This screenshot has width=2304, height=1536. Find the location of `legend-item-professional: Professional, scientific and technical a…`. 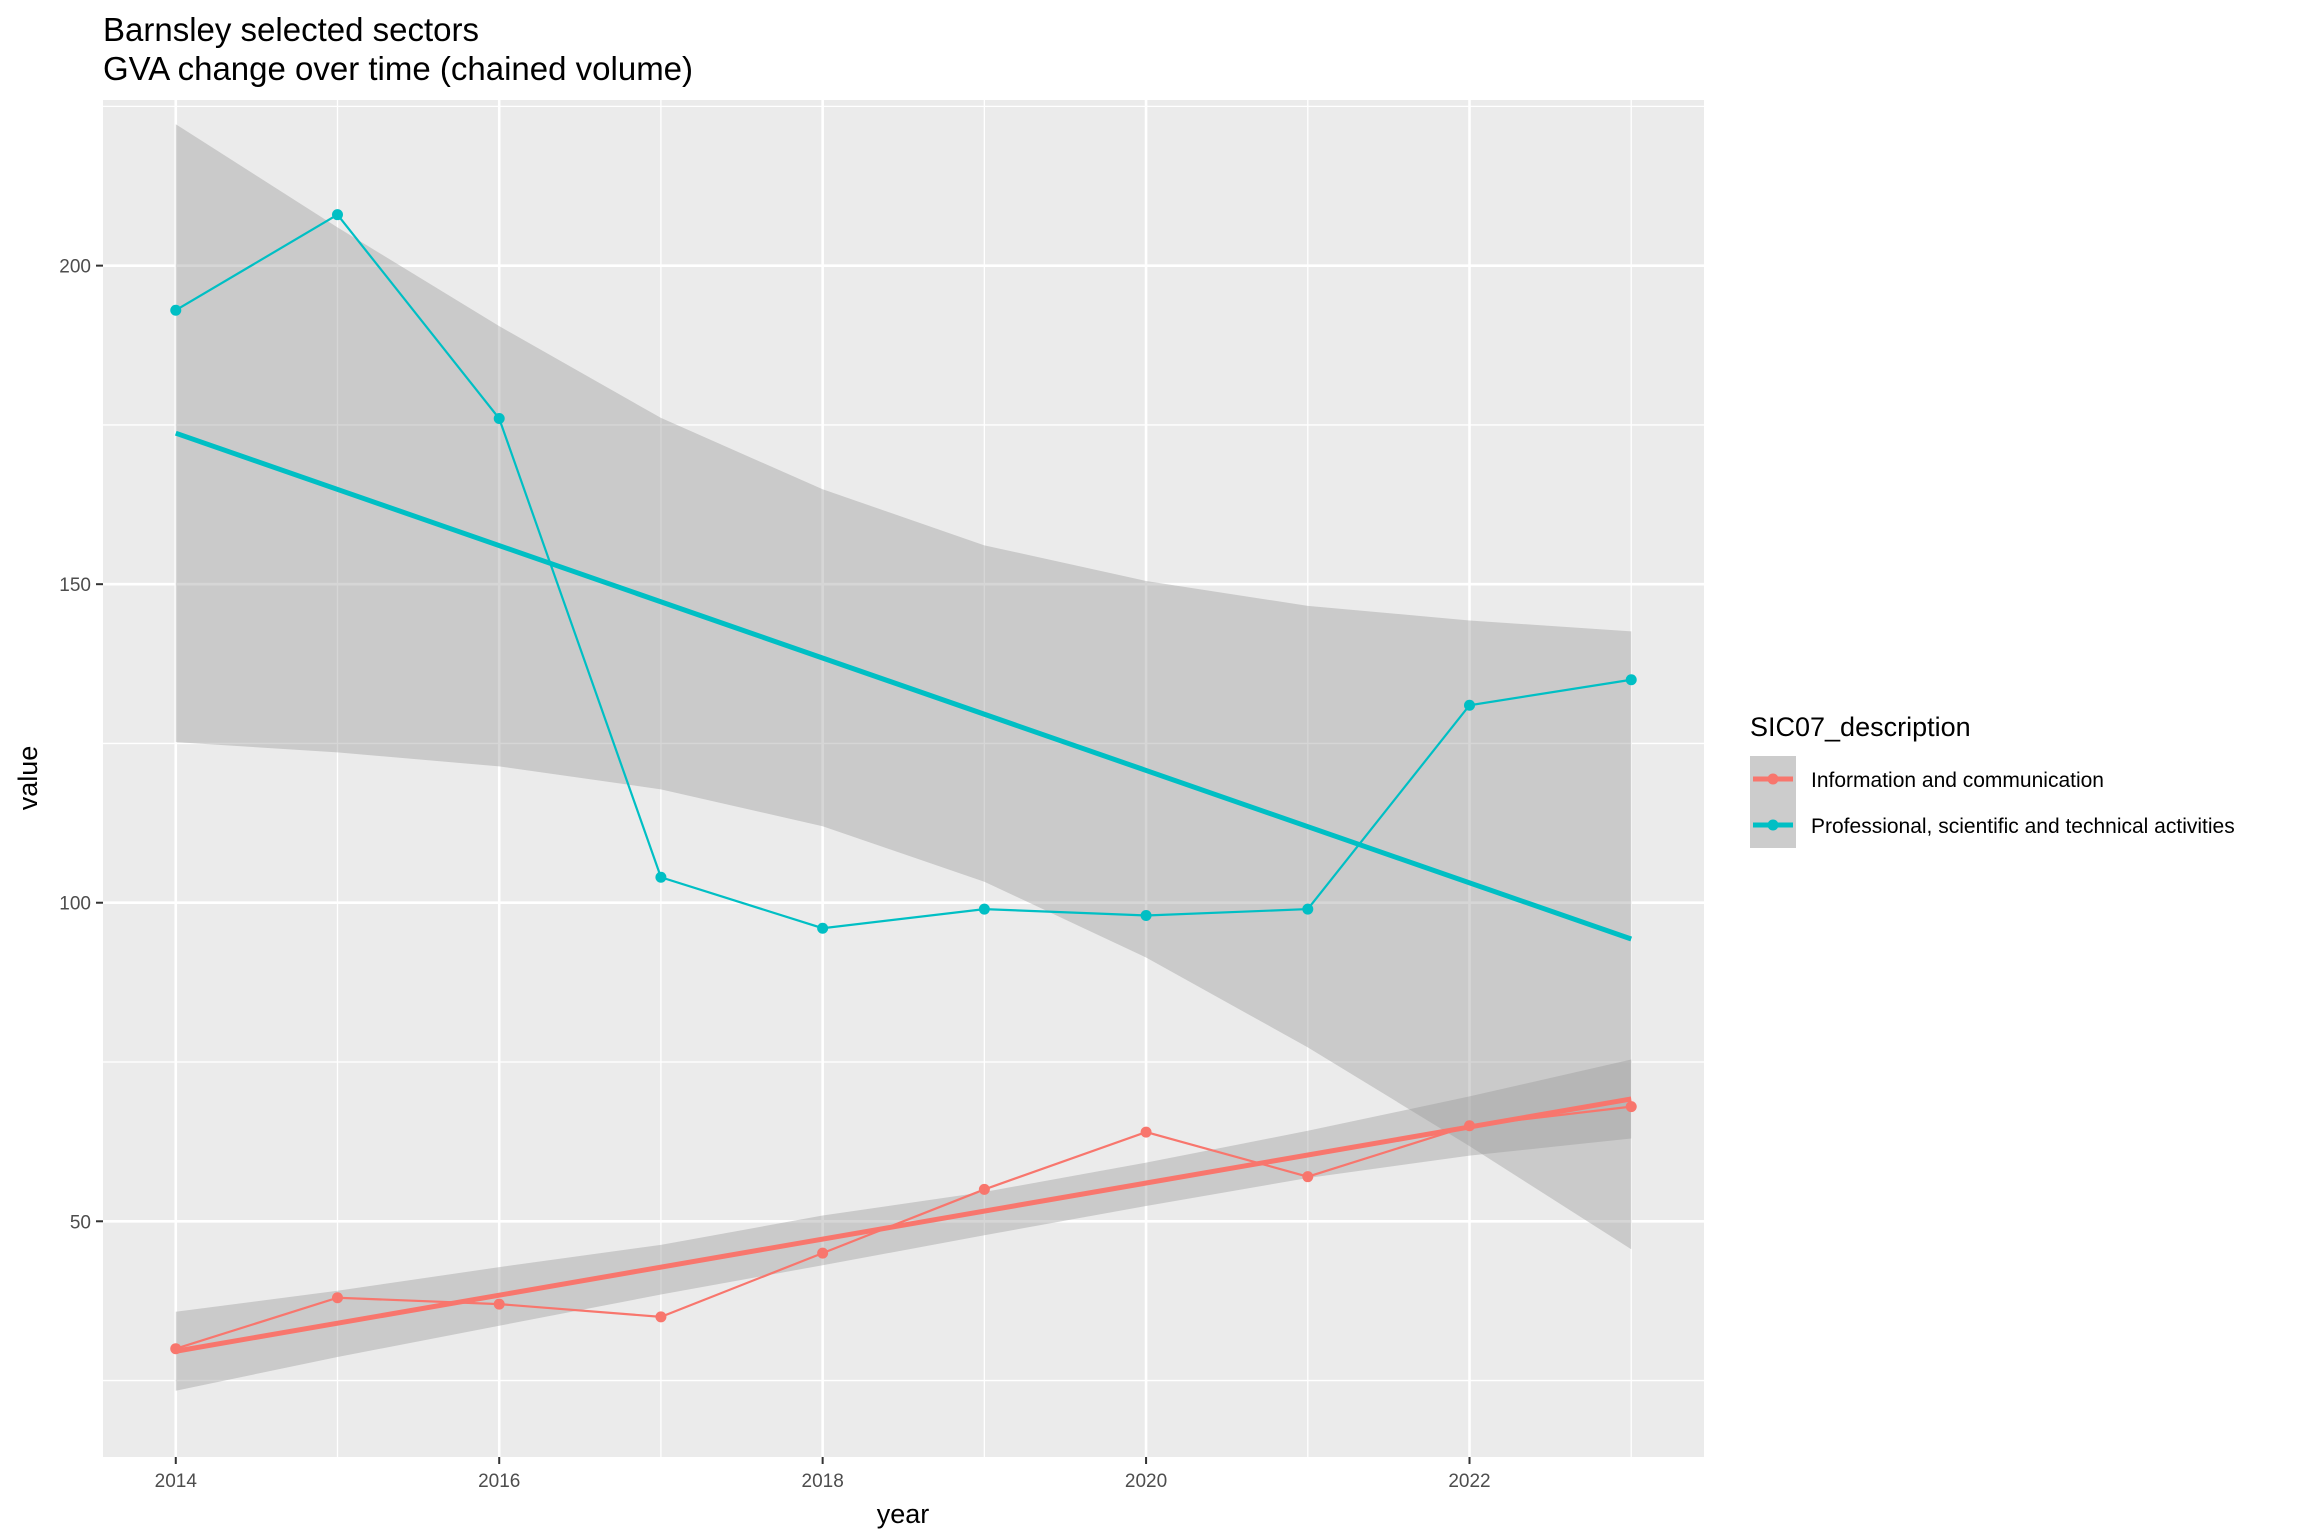

legend-item-professional: Professional, scientific and technical a… is located at coordinates (1992, 825).